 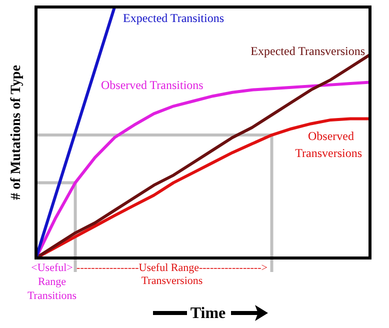 I want to click on series-label: Observed Transitions, so click(x=152, y=85).